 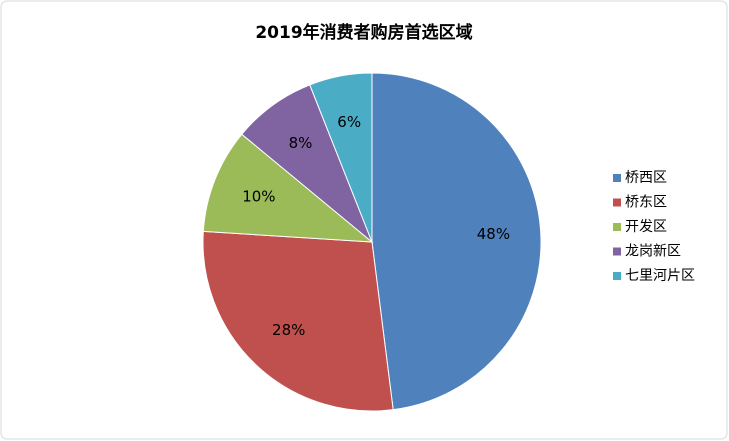 What do you see at coordinates (288, 330) in the screenshot?
I see `data-label: 28%` at bounding box center [288, 330].